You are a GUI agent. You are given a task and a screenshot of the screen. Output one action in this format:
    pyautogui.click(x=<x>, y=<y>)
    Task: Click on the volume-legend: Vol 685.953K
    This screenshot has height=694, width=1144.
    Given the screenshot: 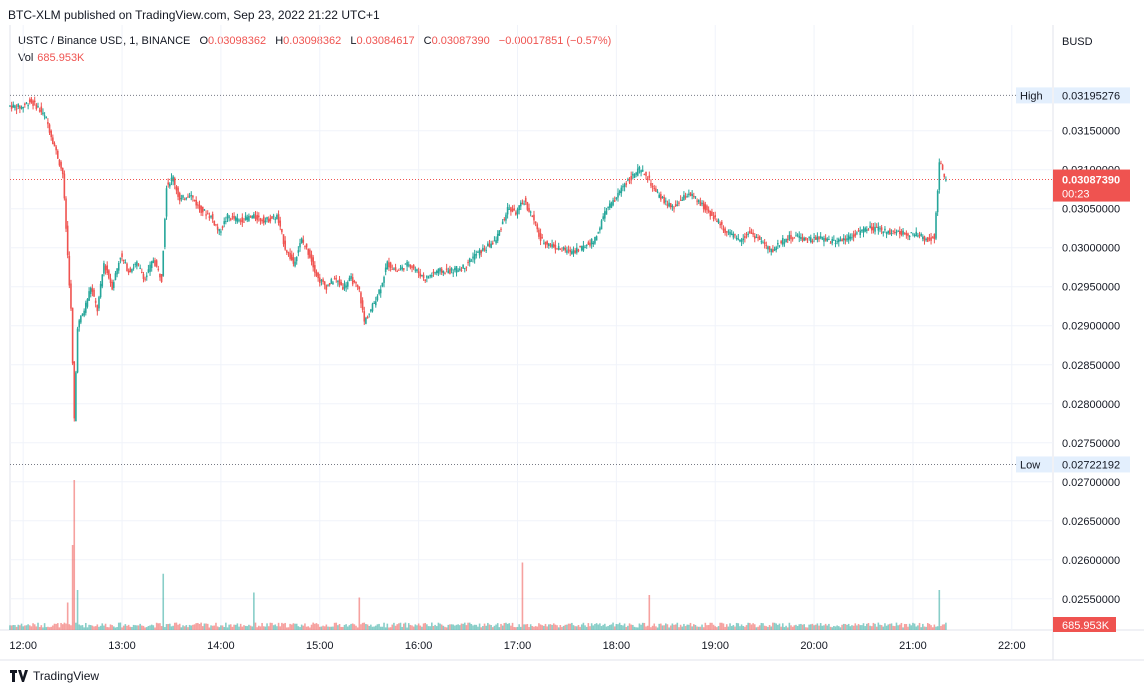 What is the action you would take?
    pyautogui.click(x=51, y=58)
    